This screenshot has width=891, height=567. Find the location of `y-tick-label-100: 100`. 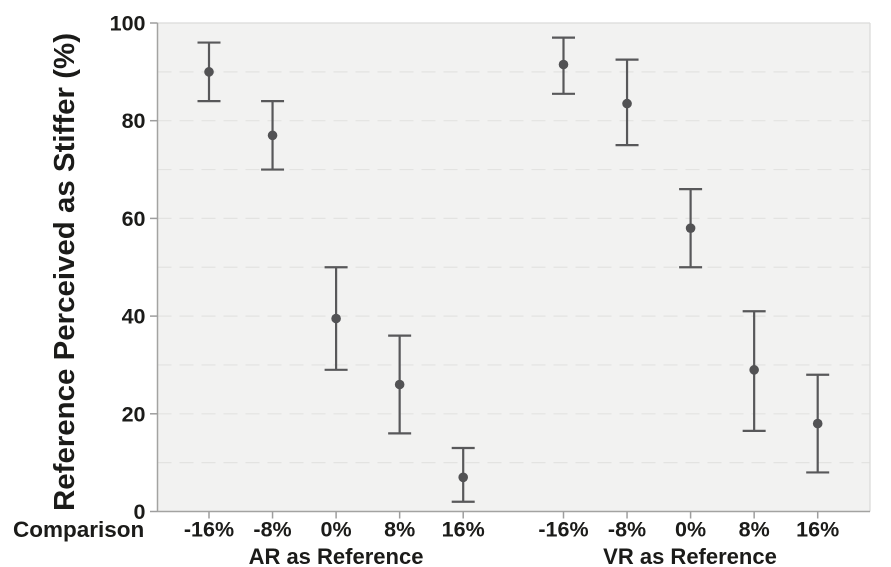

y-tick-label-100: 100 is located at coordinates (128, 24).